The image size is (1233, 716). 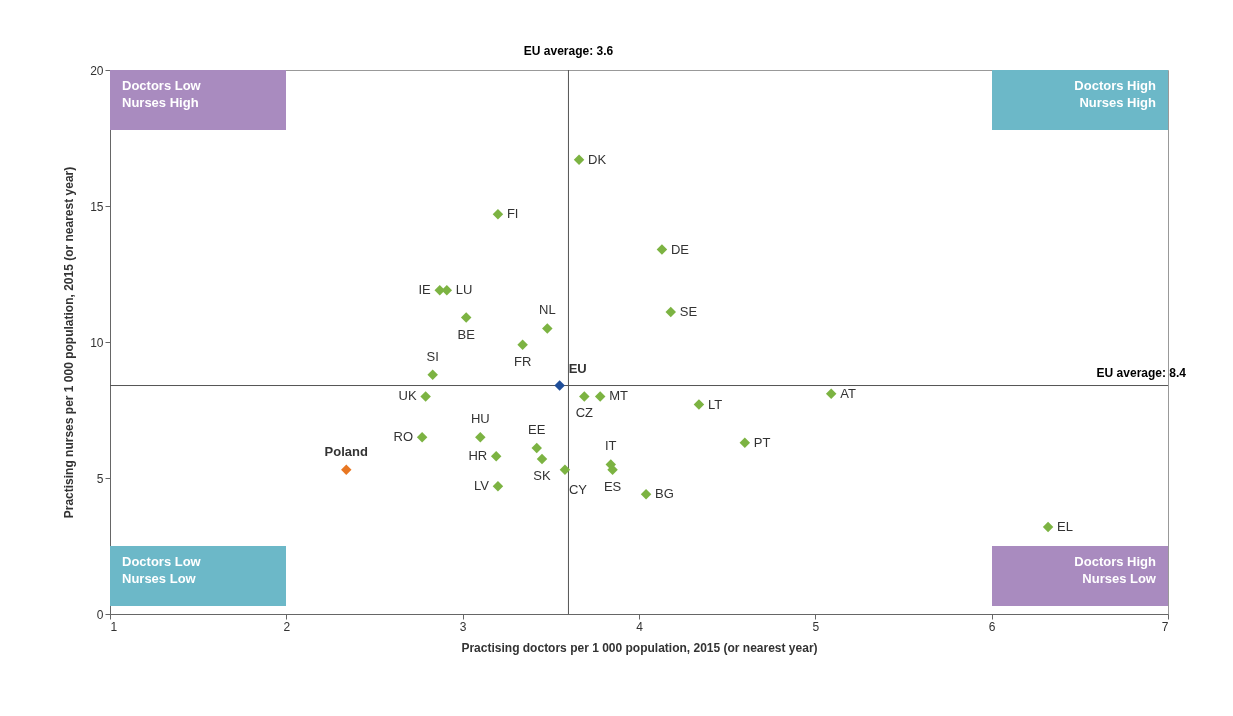 What do you see at coordinates (1115, 570) in the screenshot?
I see `annotation: Doctors High Nurses Low` at bounding box center [1115, 570].